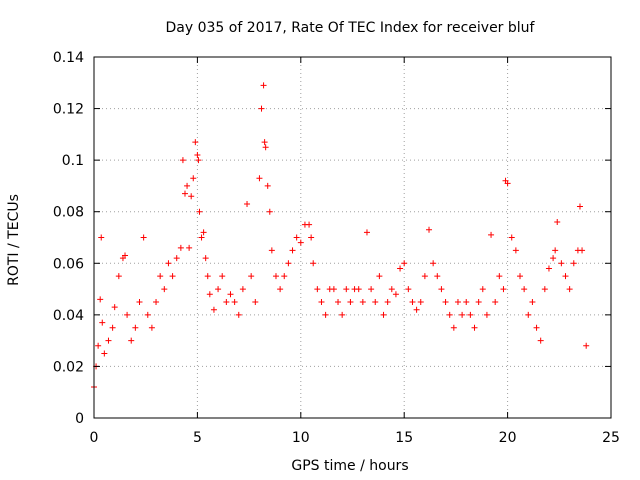 Image resolution: width=640 pixels, height=480 pixels. Describe the element at coordinates (73, 161) in the screenshot. I see `y-tick-label: 0.1` at that location.